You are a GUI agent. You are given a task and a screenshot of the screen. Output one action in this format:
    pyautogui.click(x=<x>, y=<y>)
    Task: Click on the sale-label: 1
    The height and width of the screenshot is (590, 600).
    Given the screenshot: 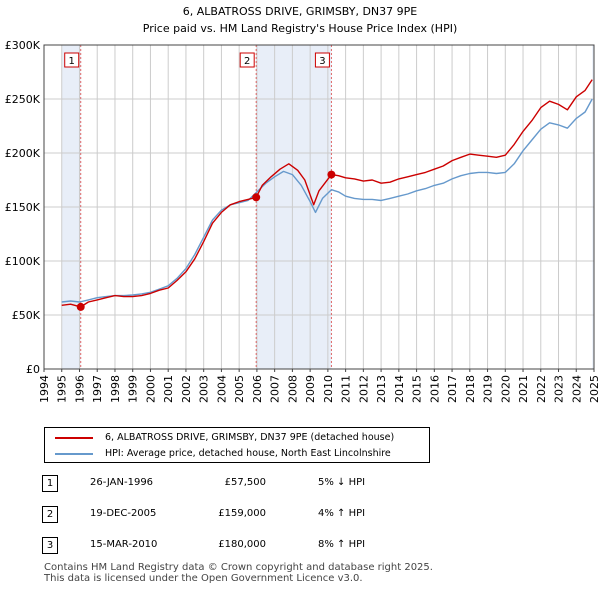 What is the action you would take?
    pyautogui.click(x=72, y=61)
    